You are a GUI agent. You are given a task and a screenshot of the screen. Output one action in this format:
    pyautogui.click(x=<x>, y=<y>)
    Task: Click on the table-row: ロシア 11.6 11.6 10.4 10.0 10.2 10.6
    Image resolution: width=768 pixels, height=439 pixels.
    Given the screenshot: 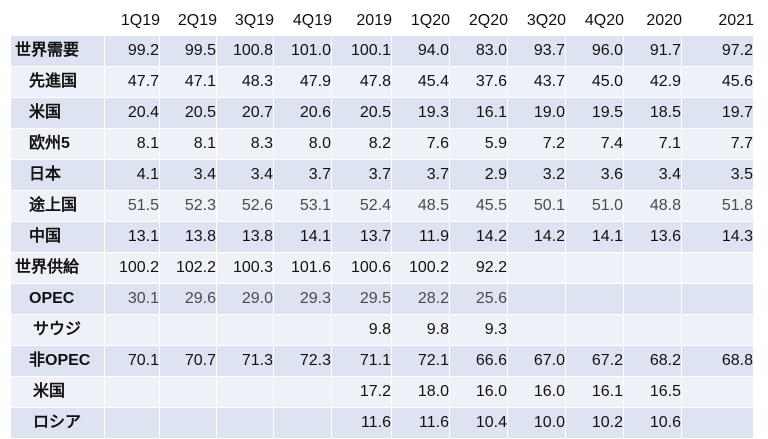 What is the action you would take?
    pyautogui.click(x=382, y=423)
    